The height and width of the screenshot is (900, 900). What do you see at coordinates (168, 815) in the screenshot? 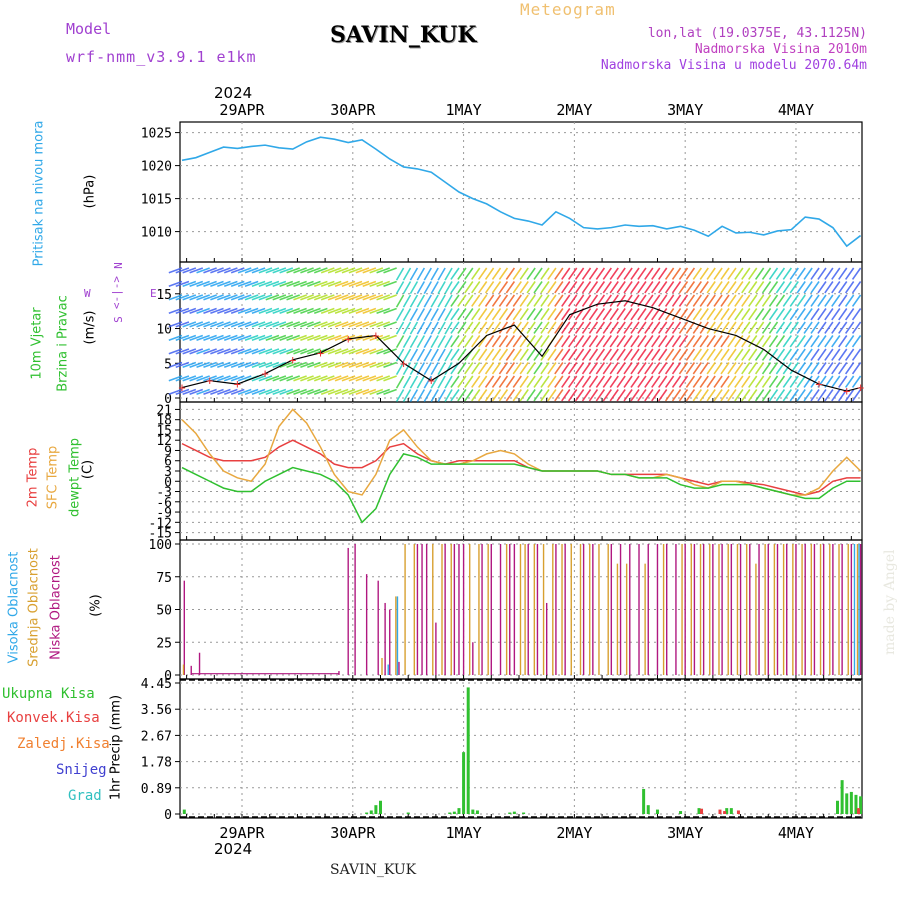
I see `y-tick-label: 0` at bounding box center [168, 815].